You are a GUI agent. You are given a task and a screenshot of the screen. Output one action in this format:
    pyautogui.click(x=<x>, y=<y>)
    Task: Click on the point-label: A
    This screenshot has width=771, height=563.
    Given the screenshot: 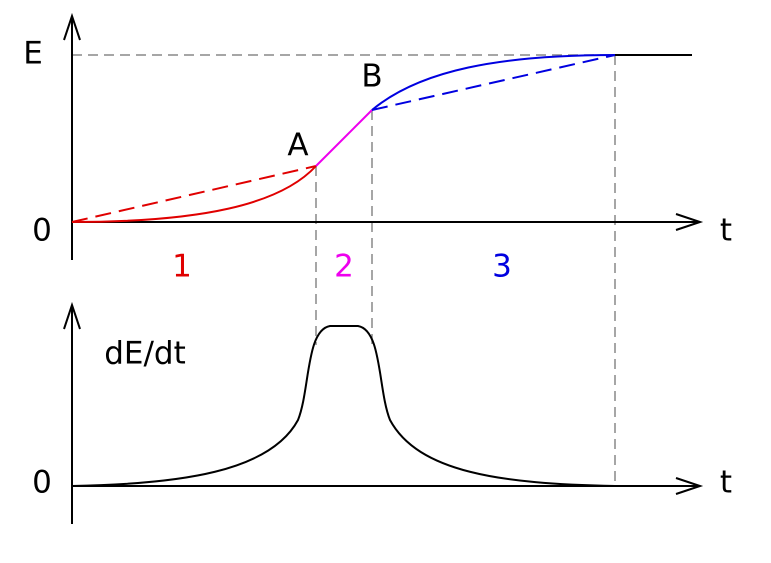 What is the action you would take?
    pyautogui.click(x=297, y=146)
    